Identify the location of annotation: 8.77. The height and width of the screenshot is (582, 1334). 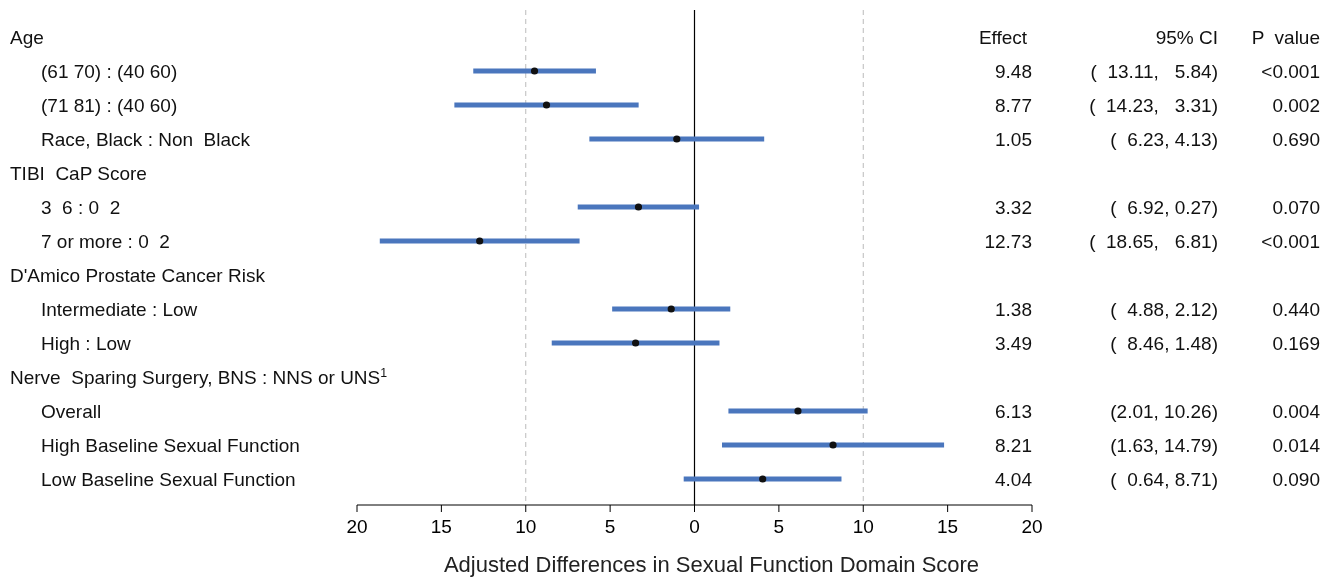
(1013, 105).